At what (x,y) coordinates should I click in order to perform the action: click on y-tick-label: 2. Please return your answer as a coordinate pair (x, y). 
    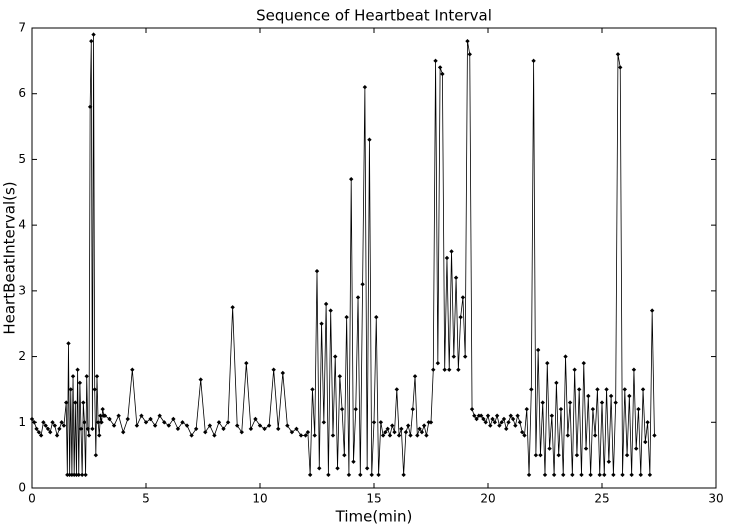
    Looking at the image, I should click on (22, 356).